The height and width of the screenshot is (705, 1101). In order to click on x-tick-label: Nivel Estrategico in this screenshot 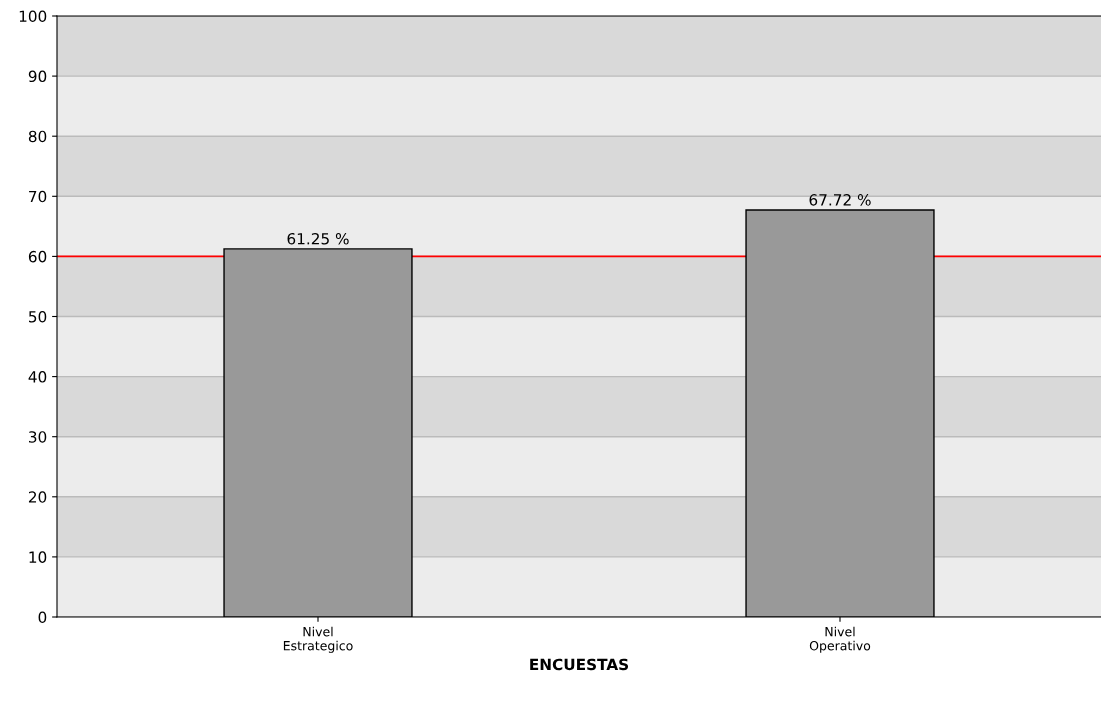, I will do `click(318, 639)`.